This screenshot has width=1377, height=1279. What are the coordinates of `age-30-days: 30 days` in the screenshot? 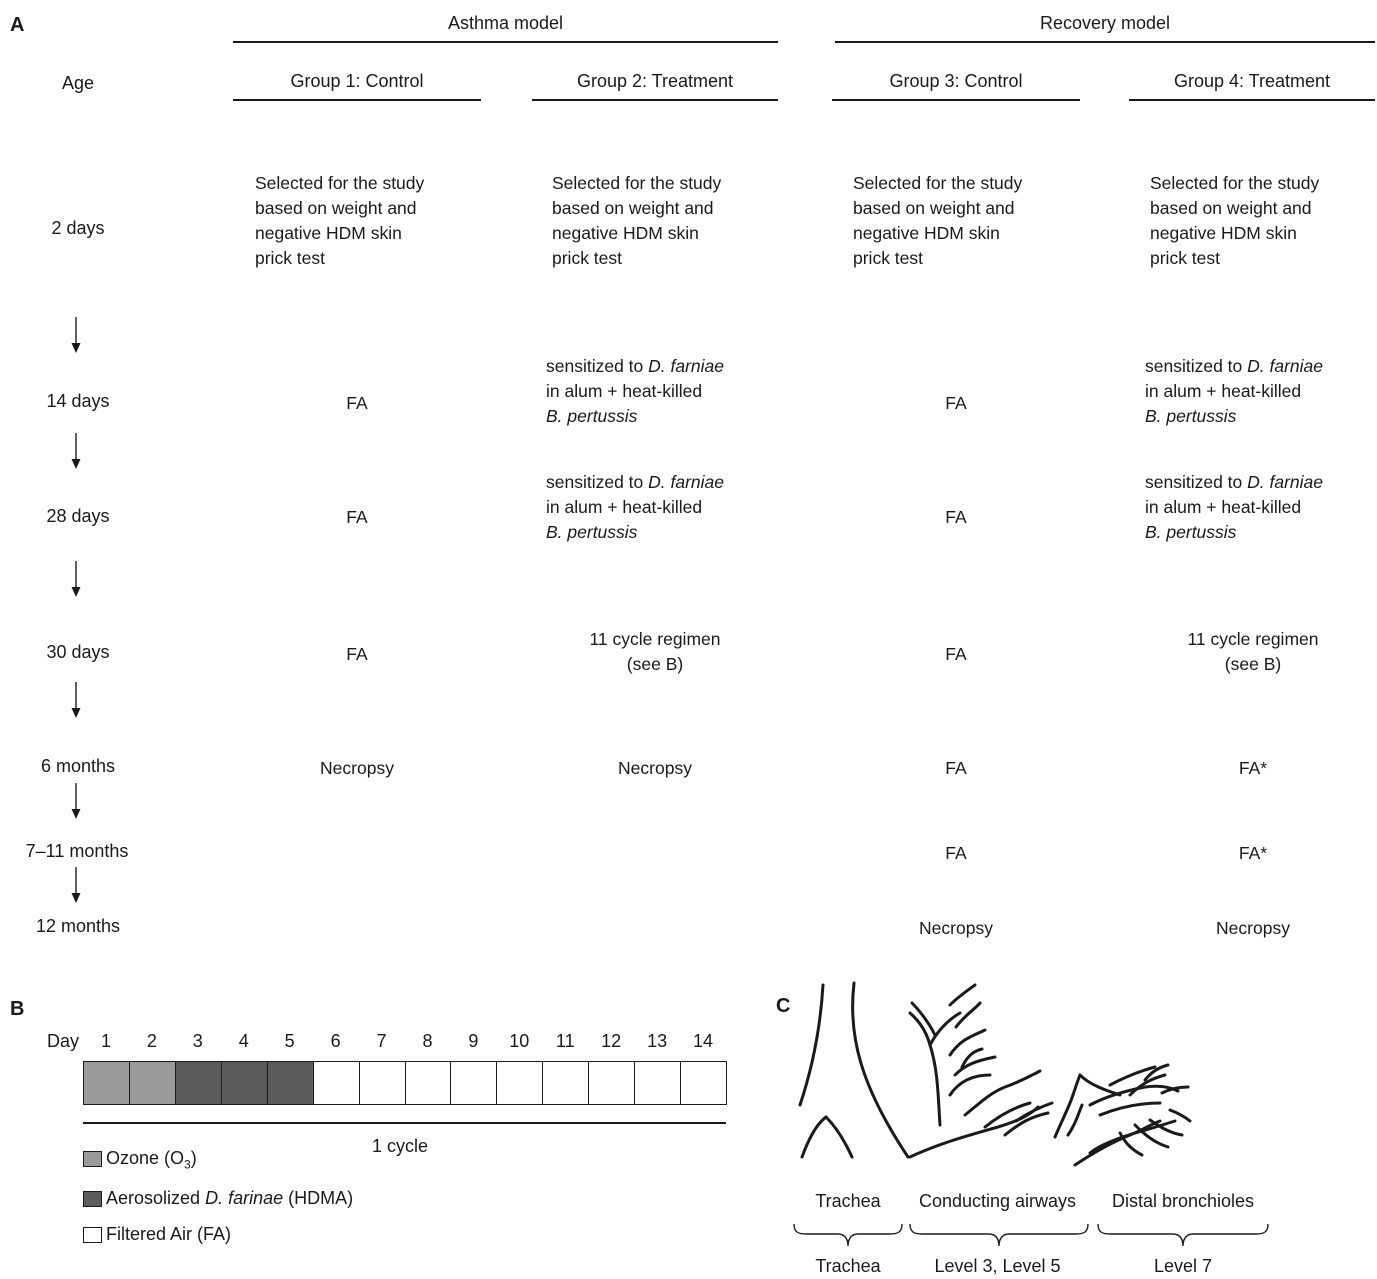 It's located at (78, 652).